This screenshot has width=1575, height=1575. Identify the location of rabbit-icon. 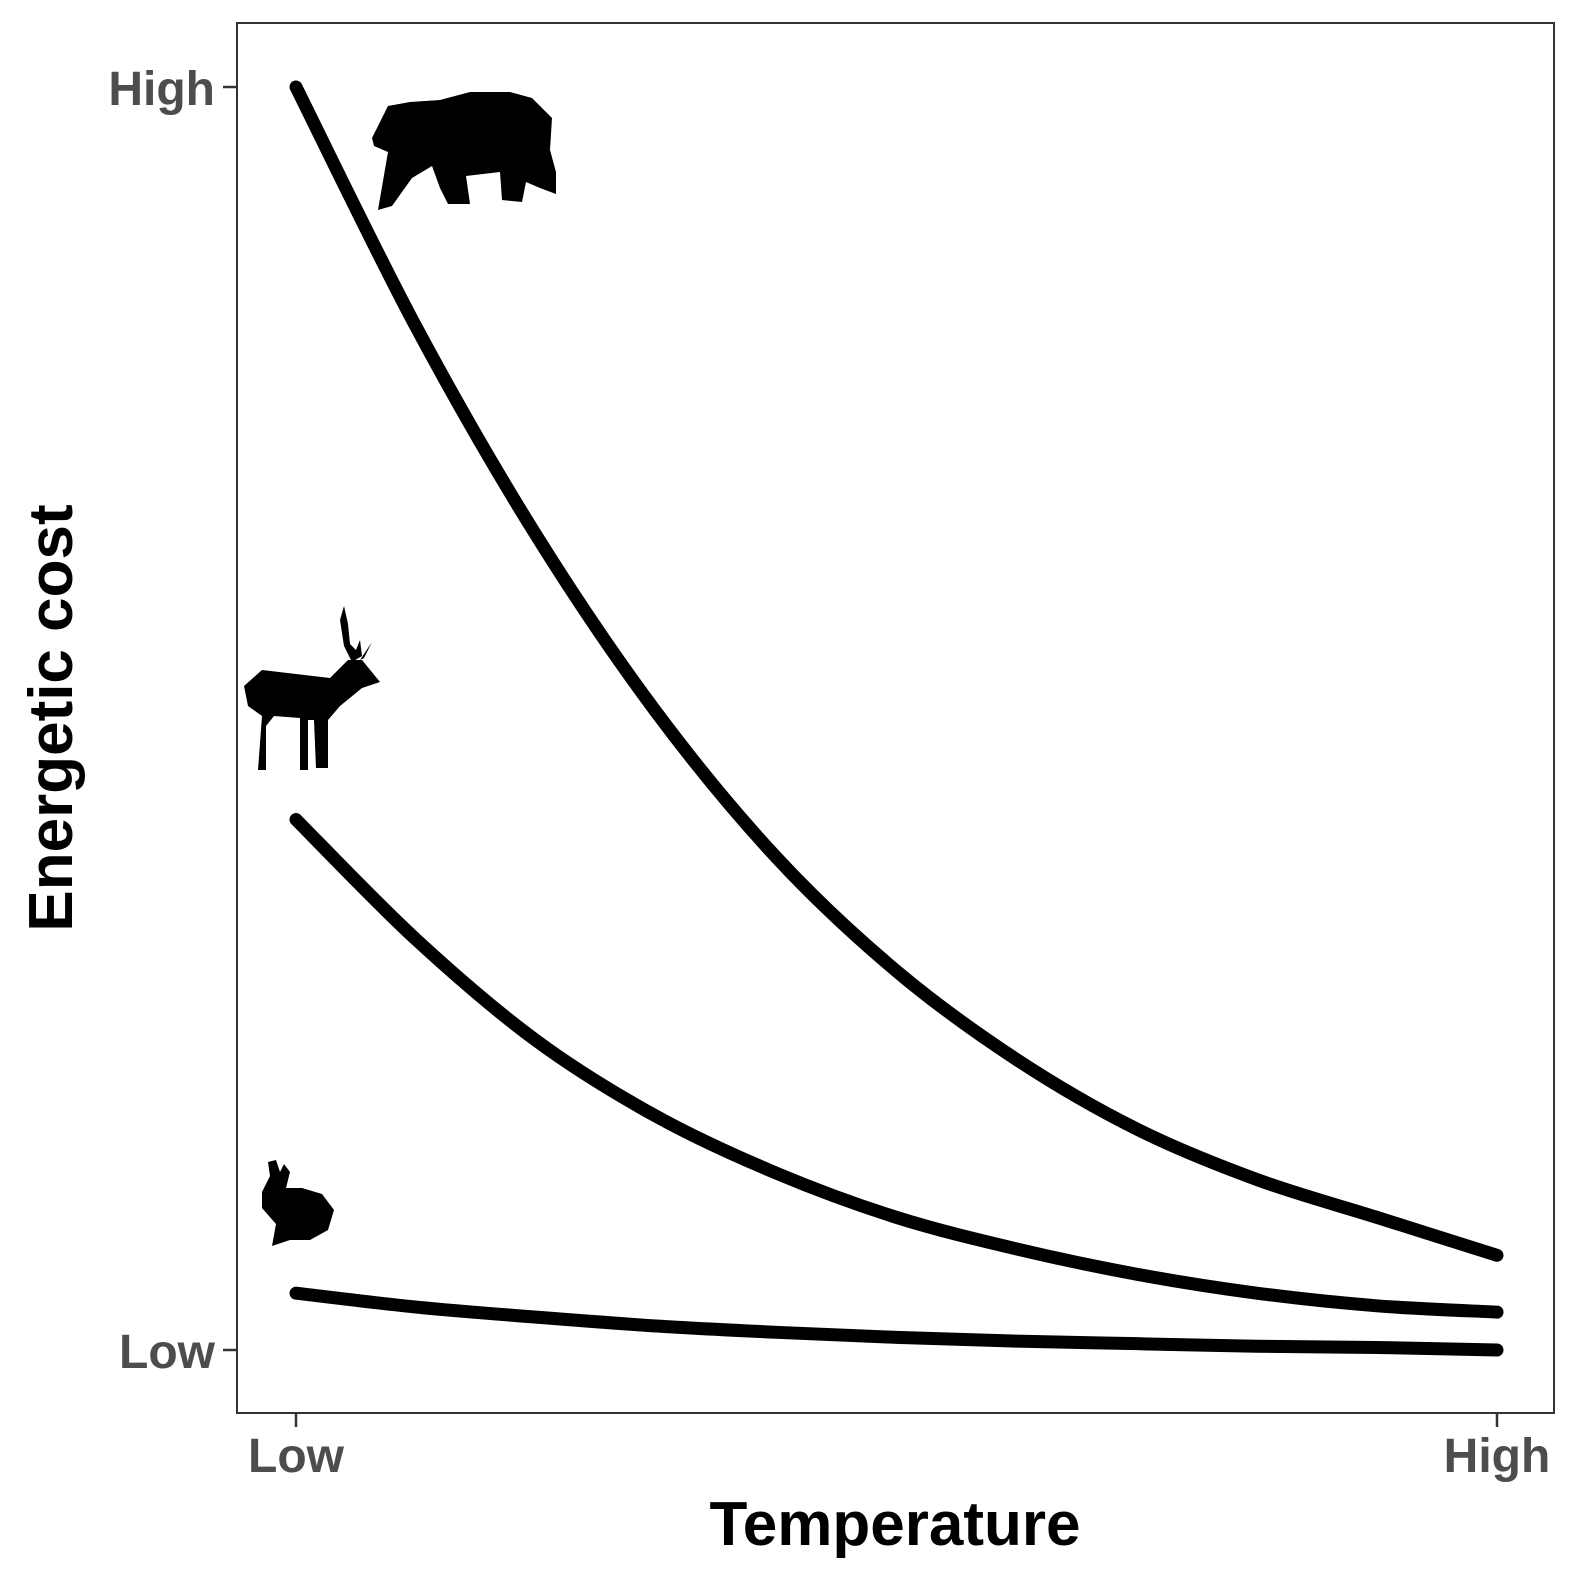
(298, 1203).